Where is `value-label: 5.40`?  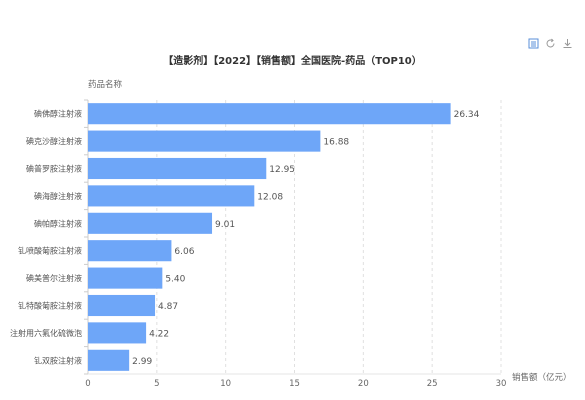
value-label: 5.40 is located at coordinates (175, 280).